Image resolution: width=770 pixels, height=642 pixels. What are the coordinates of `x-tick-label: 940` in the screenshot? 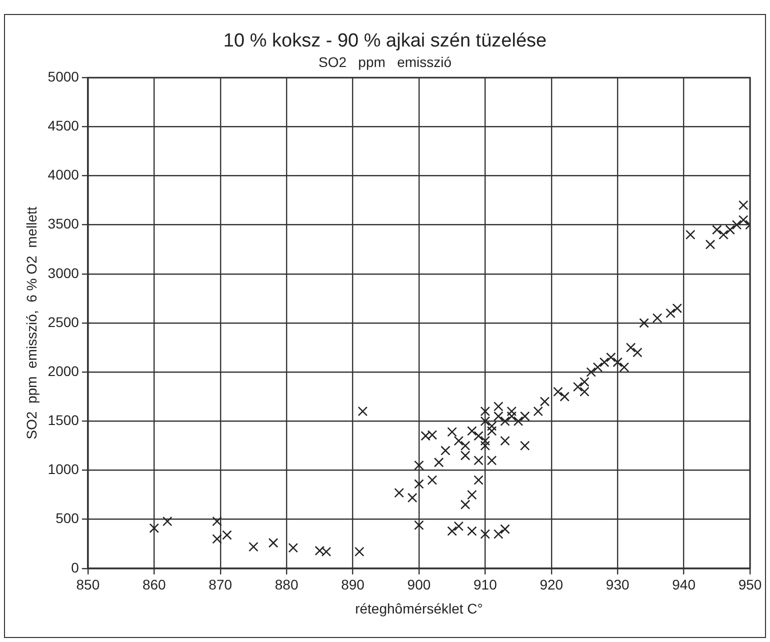 It's located at (684, 584).